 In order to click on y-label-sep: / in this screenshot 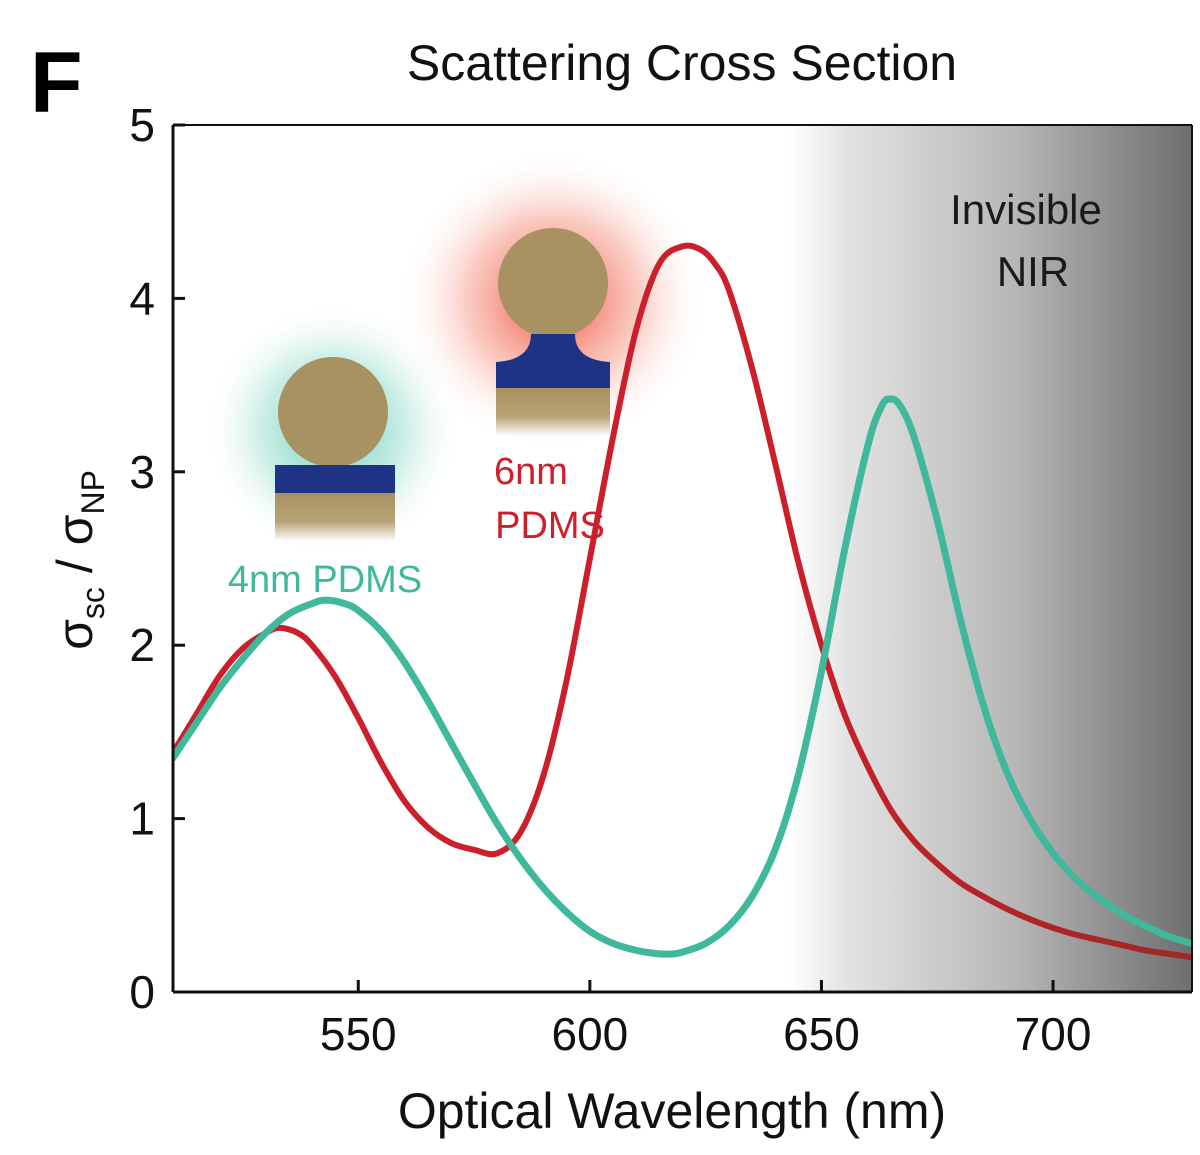, I will do `click(75, 566)`.